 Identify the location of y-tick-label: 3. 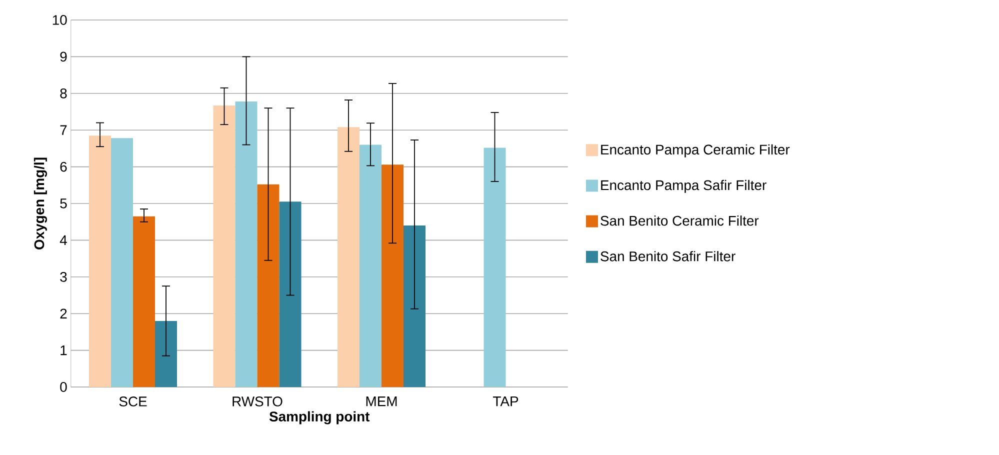
(63, 277).